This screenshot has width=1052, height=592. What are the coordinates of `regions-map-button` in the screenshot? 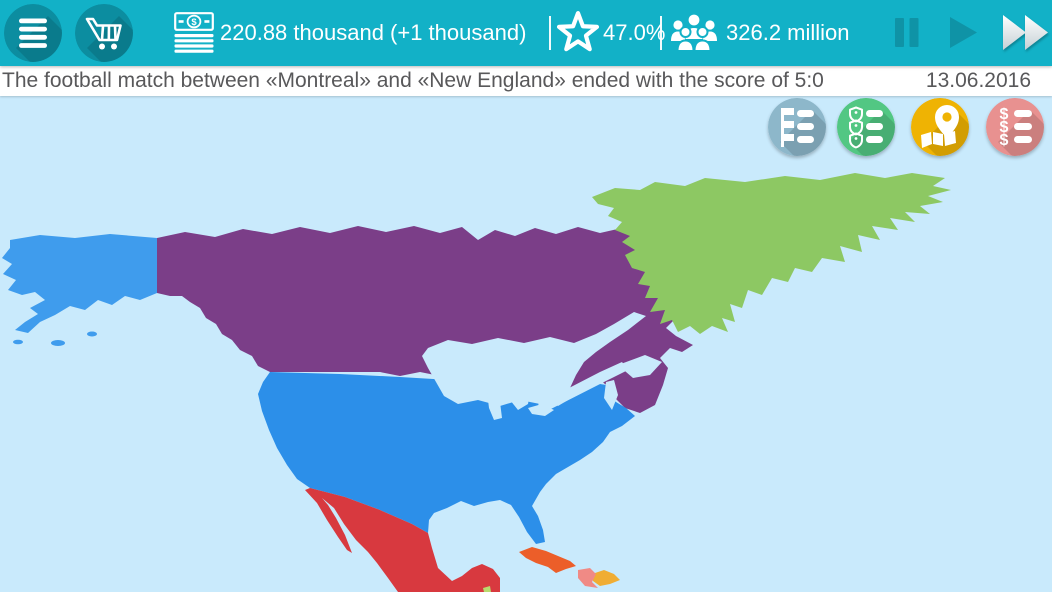 It's located at (940, 127).